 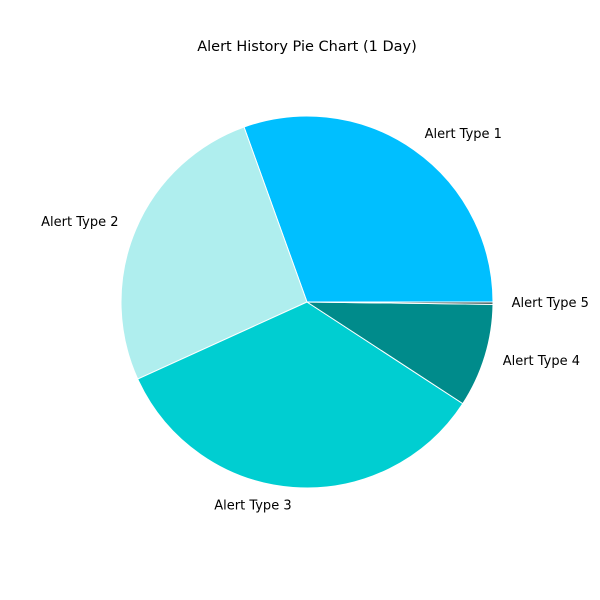 What do you see at coordinates (307, 47) in the screenshot?
I see `chart-title: Alert History Pie Chart (1 Day)` at bounding box center [307, 47].